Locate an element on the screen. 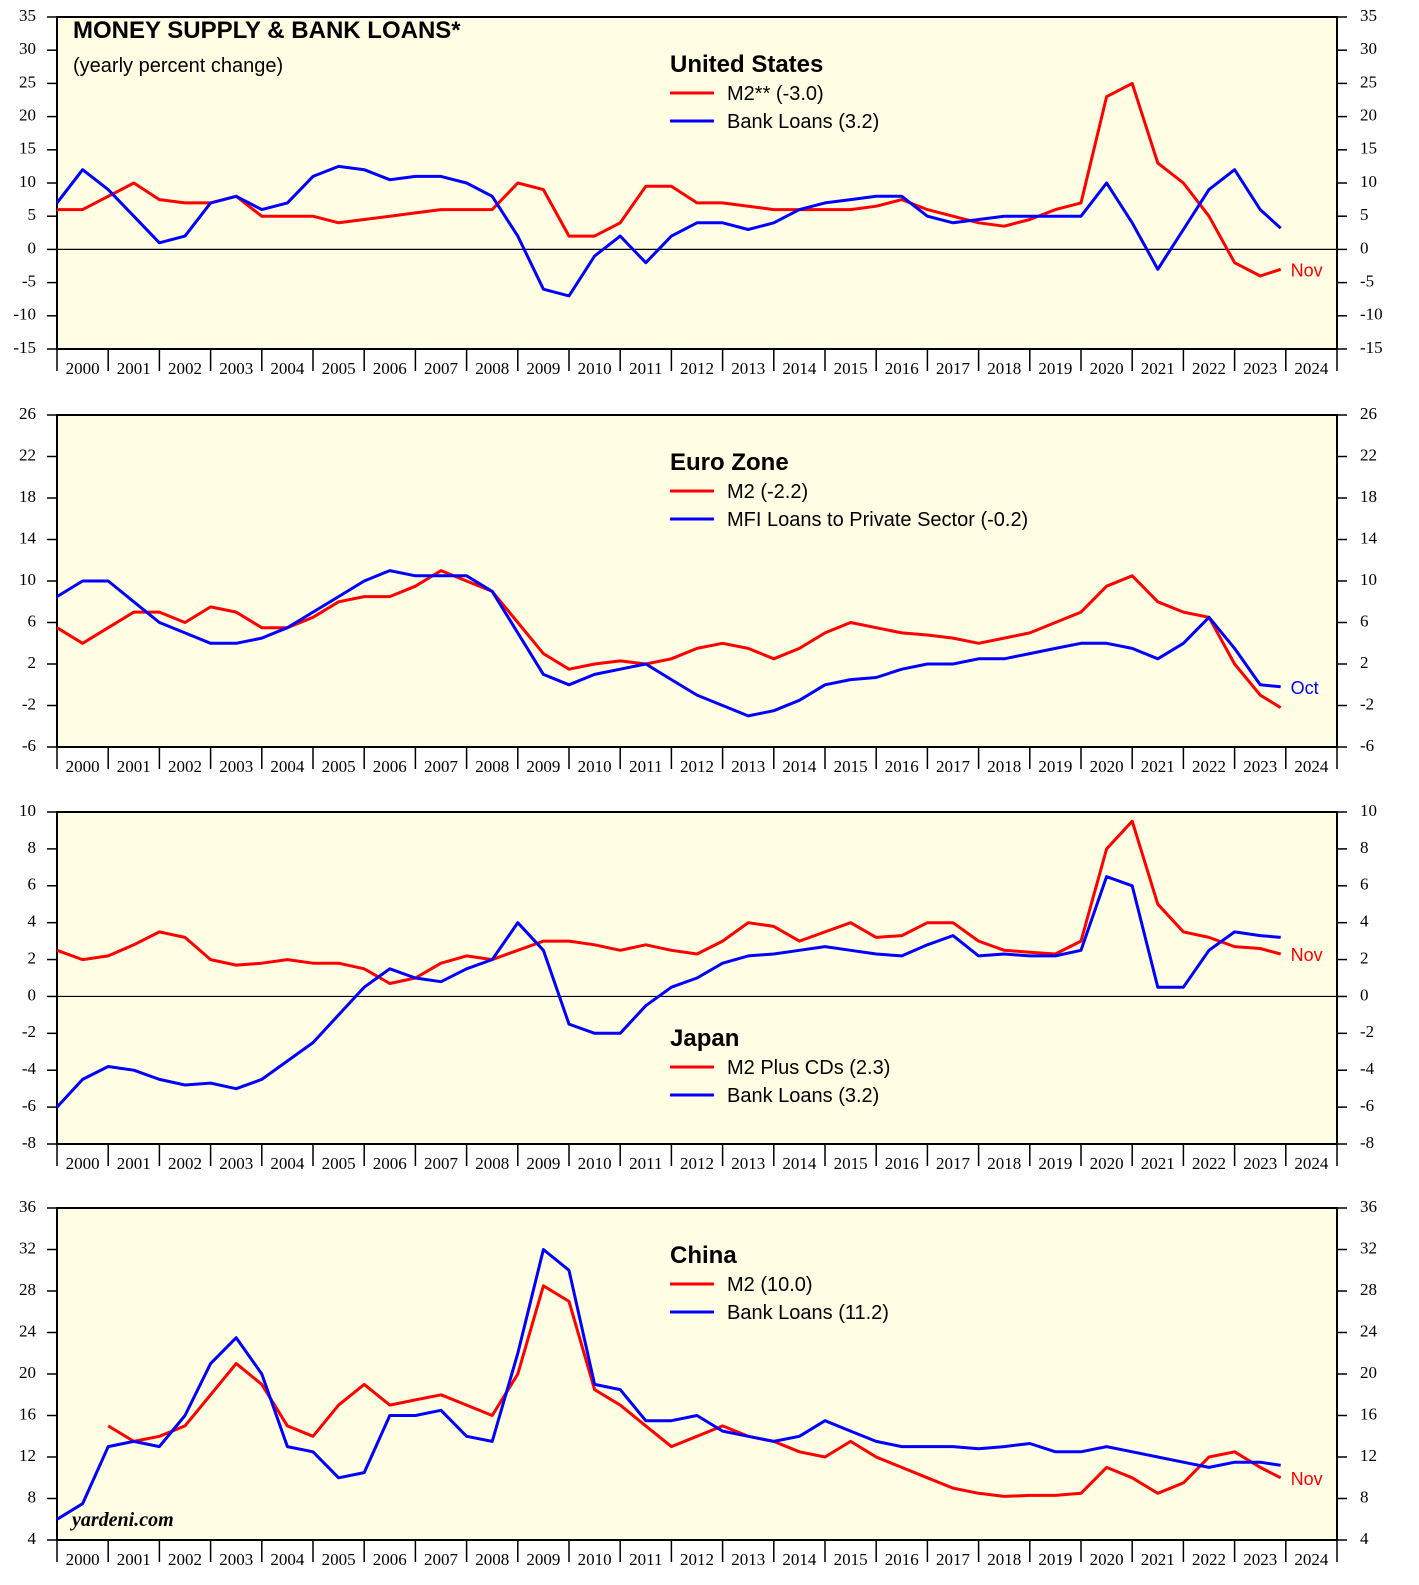 The height and width of the screenshot is (1585, 1419). legend-label: Bank Loans (11.2) is located at coordinates (808, 1313).